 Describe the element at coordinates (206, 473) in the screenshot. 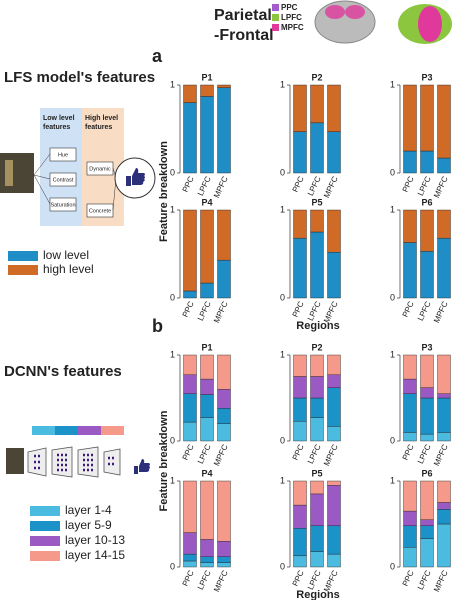

I see `plot-title: P4` at that location.